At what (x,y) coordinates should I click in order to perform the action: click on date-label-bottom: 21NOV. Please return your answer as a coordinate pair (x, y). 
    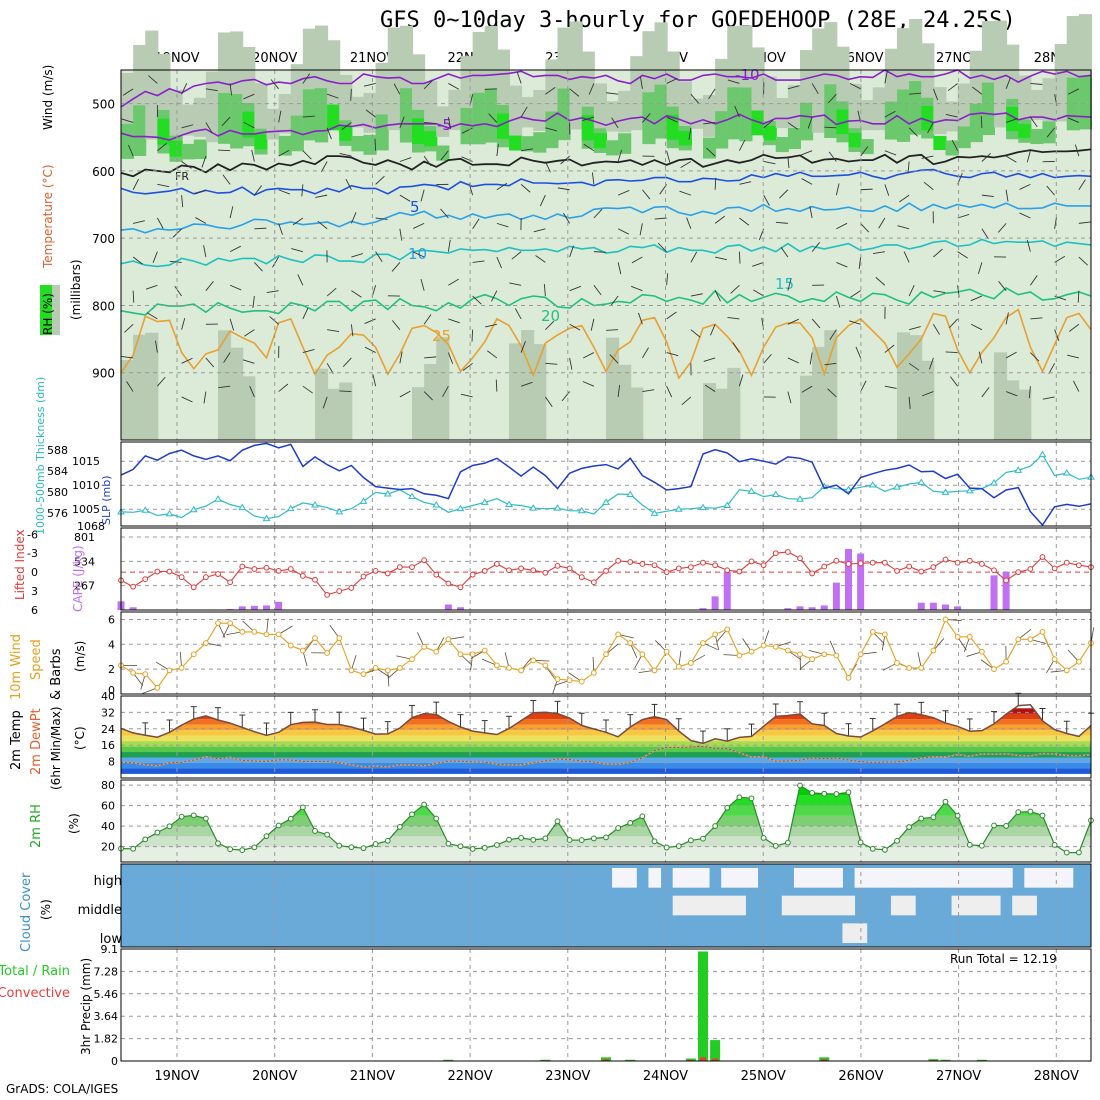
    Looking at the image, I should click on (372, 1076).